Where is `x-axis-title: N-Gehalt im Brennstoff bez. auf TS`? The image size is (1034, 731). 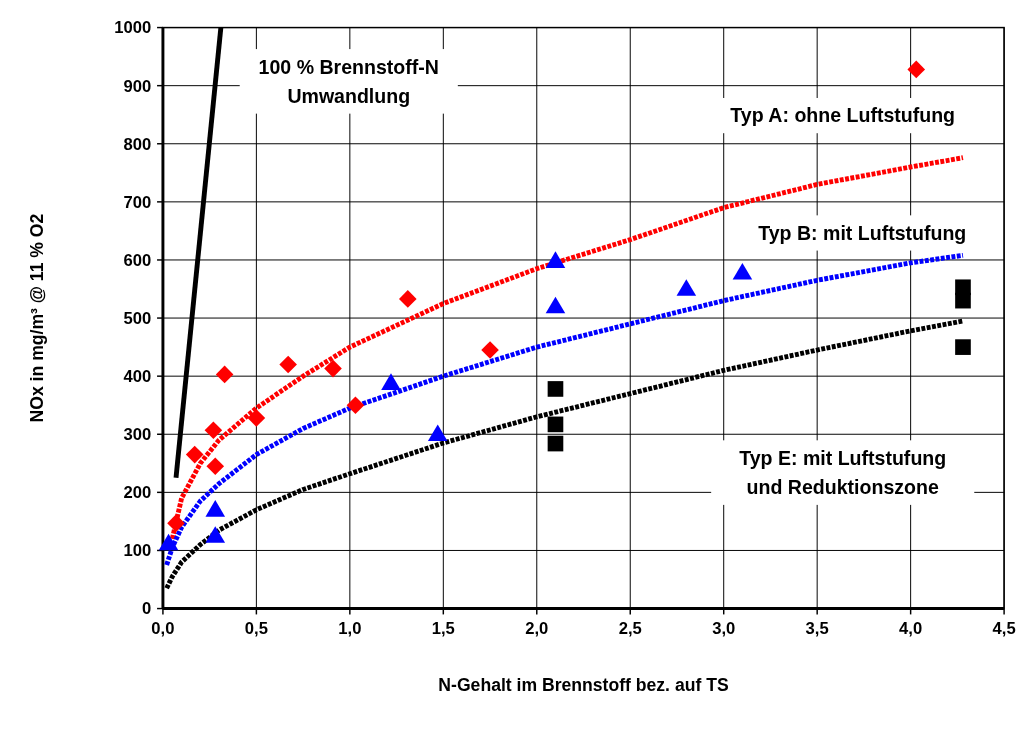 x-axis-title: N-Gehalt im Brennstoff bez. auf TS is located at coordinates (583, 684).